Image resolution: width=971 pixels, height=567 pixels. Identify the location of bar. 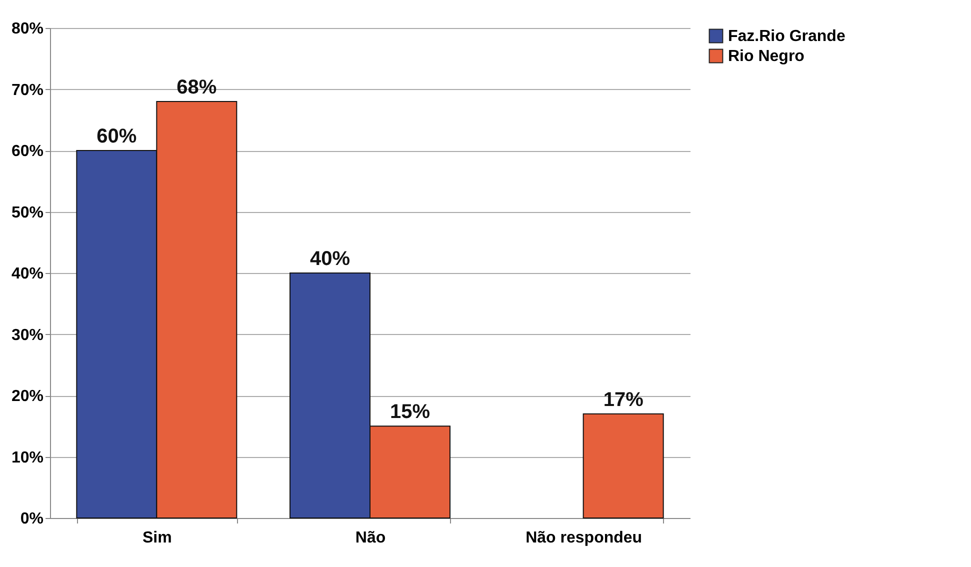
(623, 465).